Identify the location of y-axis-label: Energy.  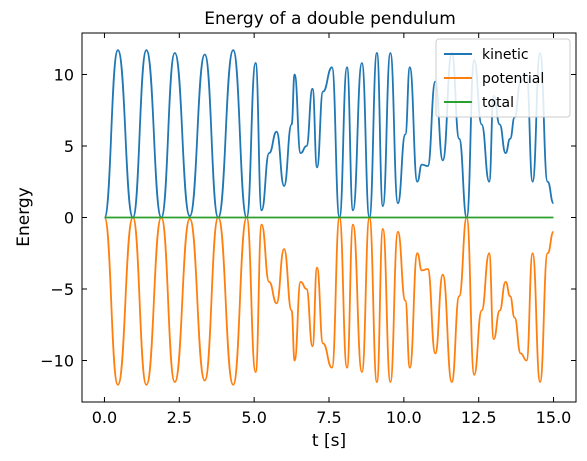
(24, 217).